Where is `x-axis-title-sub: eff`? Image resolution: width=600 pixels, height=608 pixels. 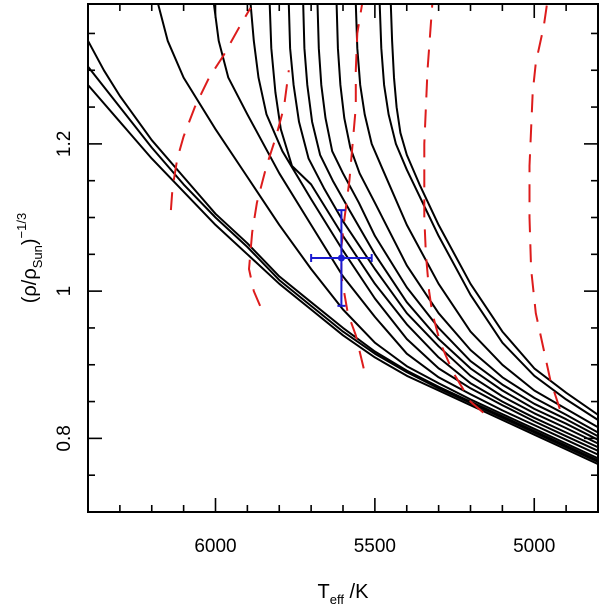 x-axis-title-sub: eff is located at coordinates (337, 599).